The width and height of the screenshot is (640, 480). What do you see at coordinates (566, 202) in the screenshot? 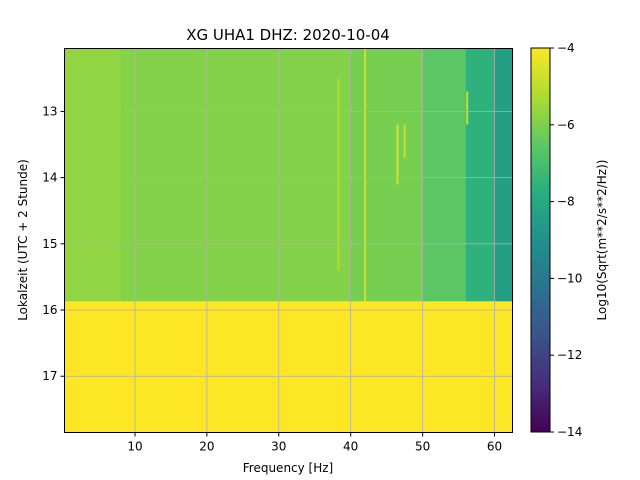
I see `colorbar-tick-label: −8` at bounding box center [566, 202].